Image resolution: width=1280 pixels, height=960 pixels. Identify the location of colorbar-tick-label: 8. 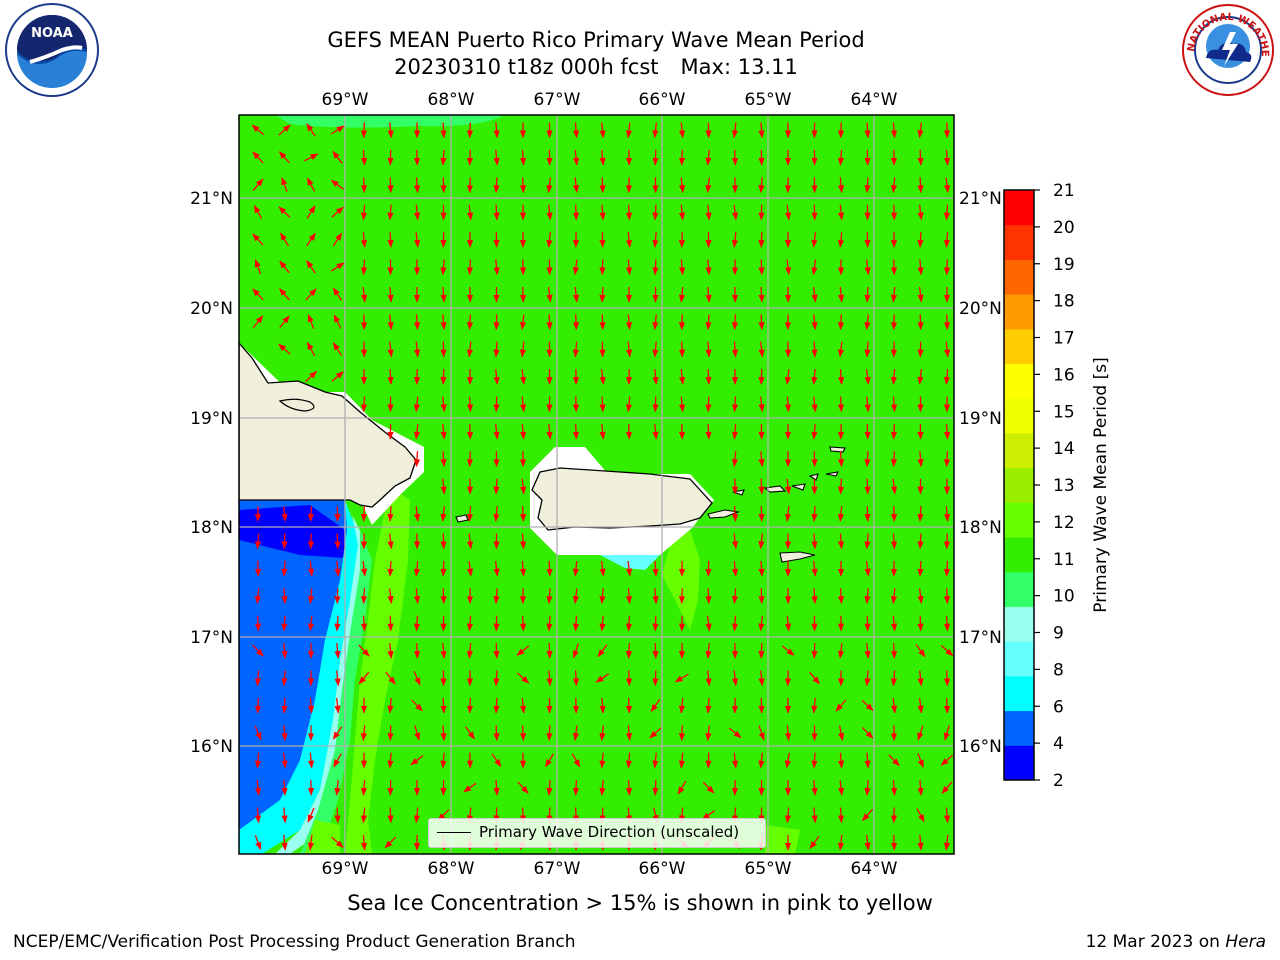
(1058, 670).